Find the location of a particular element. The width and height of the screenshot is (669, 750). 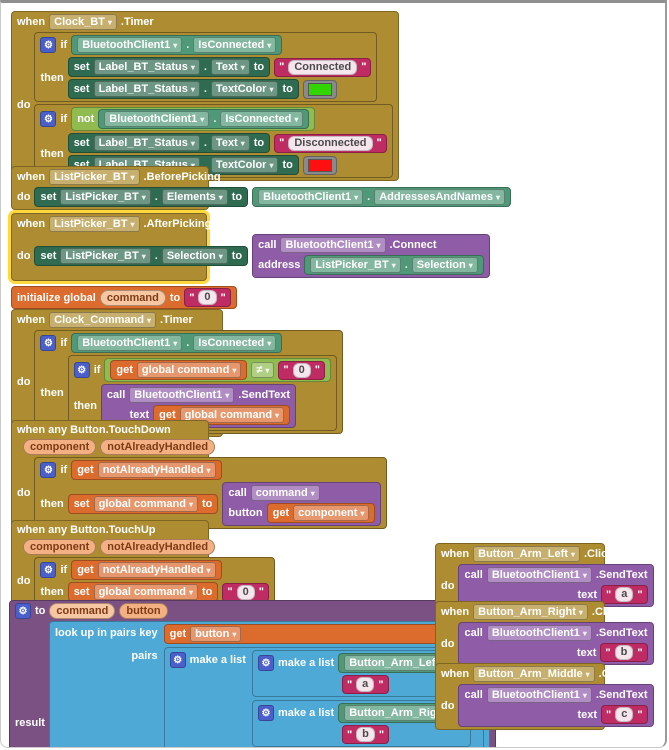

string-block: c is located at coordinates (624, 714).